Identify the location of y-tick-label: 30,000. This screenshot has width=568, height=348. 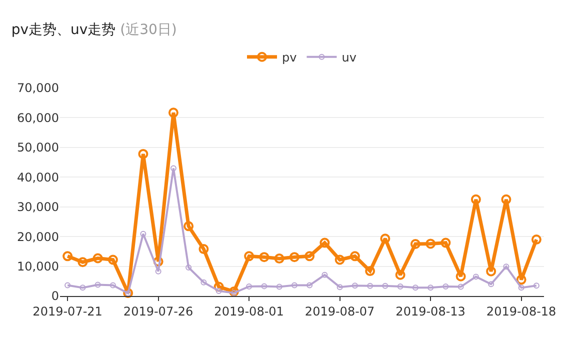
(38, 207).